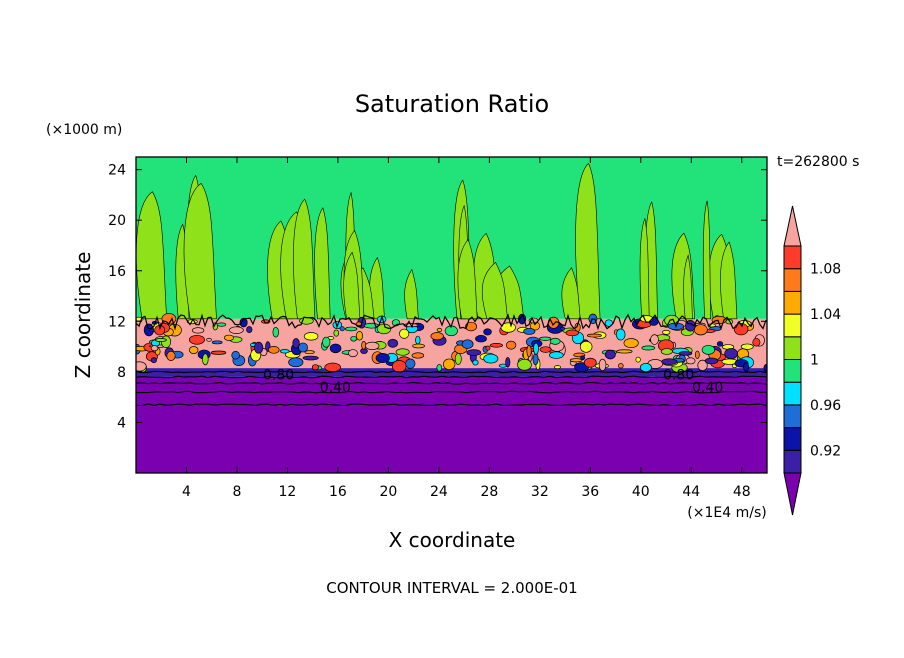 The width and height of the screenshot is (904, 658). I want to click on colorbar: 1.08 1.04 1 0.96 0.92, so click(812, 360).